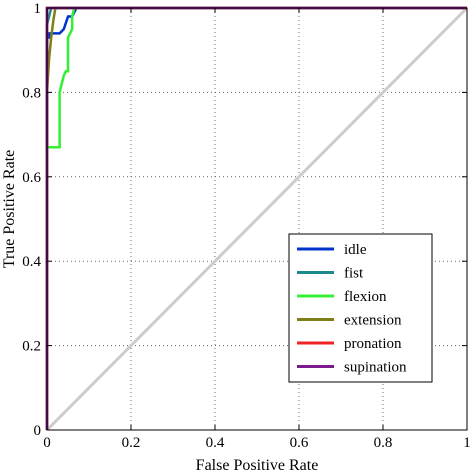 The height and width of the screenshot is (475, 474). Describe the element at coordinates (215, 443) in the screenshot. I see `x-tick-label: 0.4` at that location.